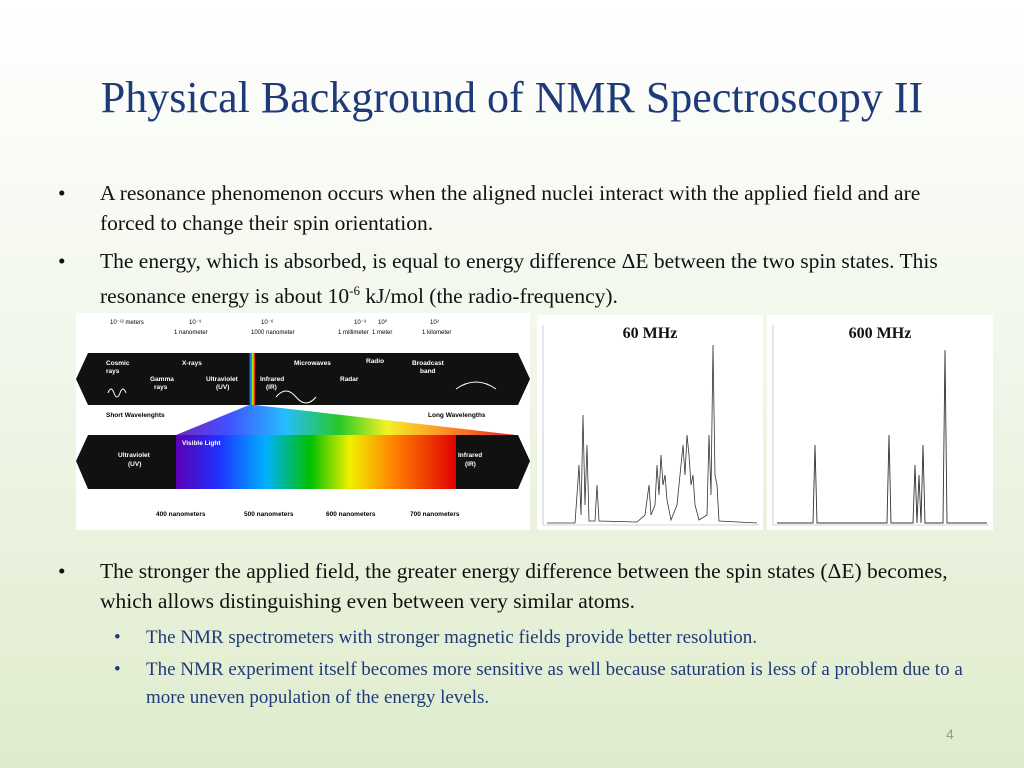 The width and height of the screenshot is (1024, 768). Describe the element at coordinates (950, 734) in the screenshot. I see `page-number: 4` at that location.